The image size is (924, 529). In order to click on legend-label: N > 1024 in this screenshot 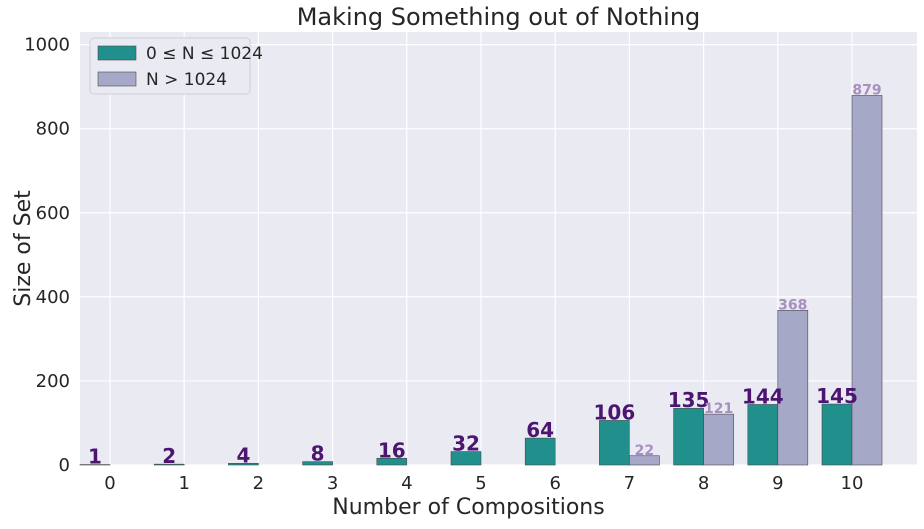, I will do `click(186, 80)`.